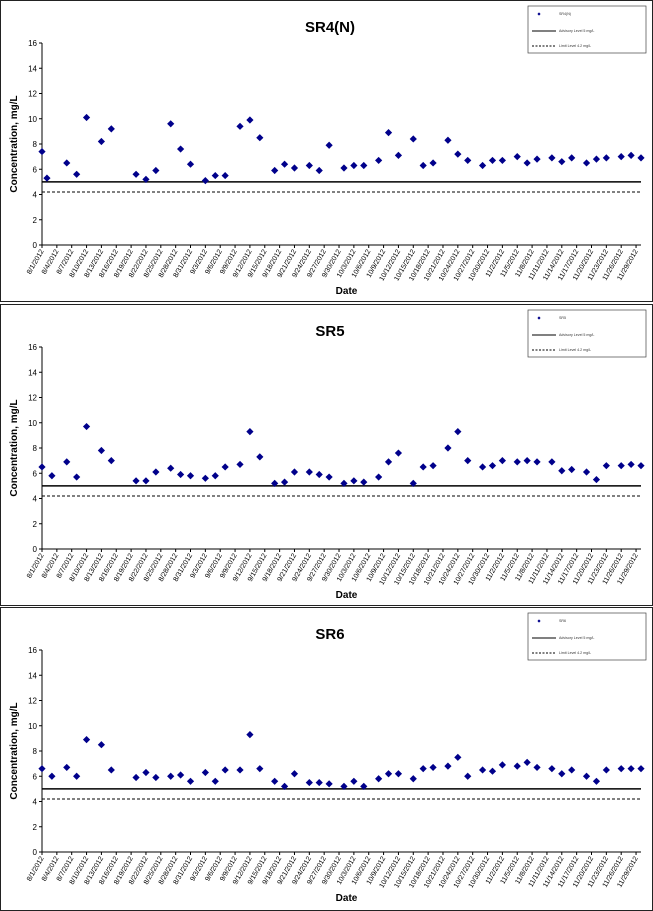  I want to click on y-tick-label: 2, so click(35, 524).